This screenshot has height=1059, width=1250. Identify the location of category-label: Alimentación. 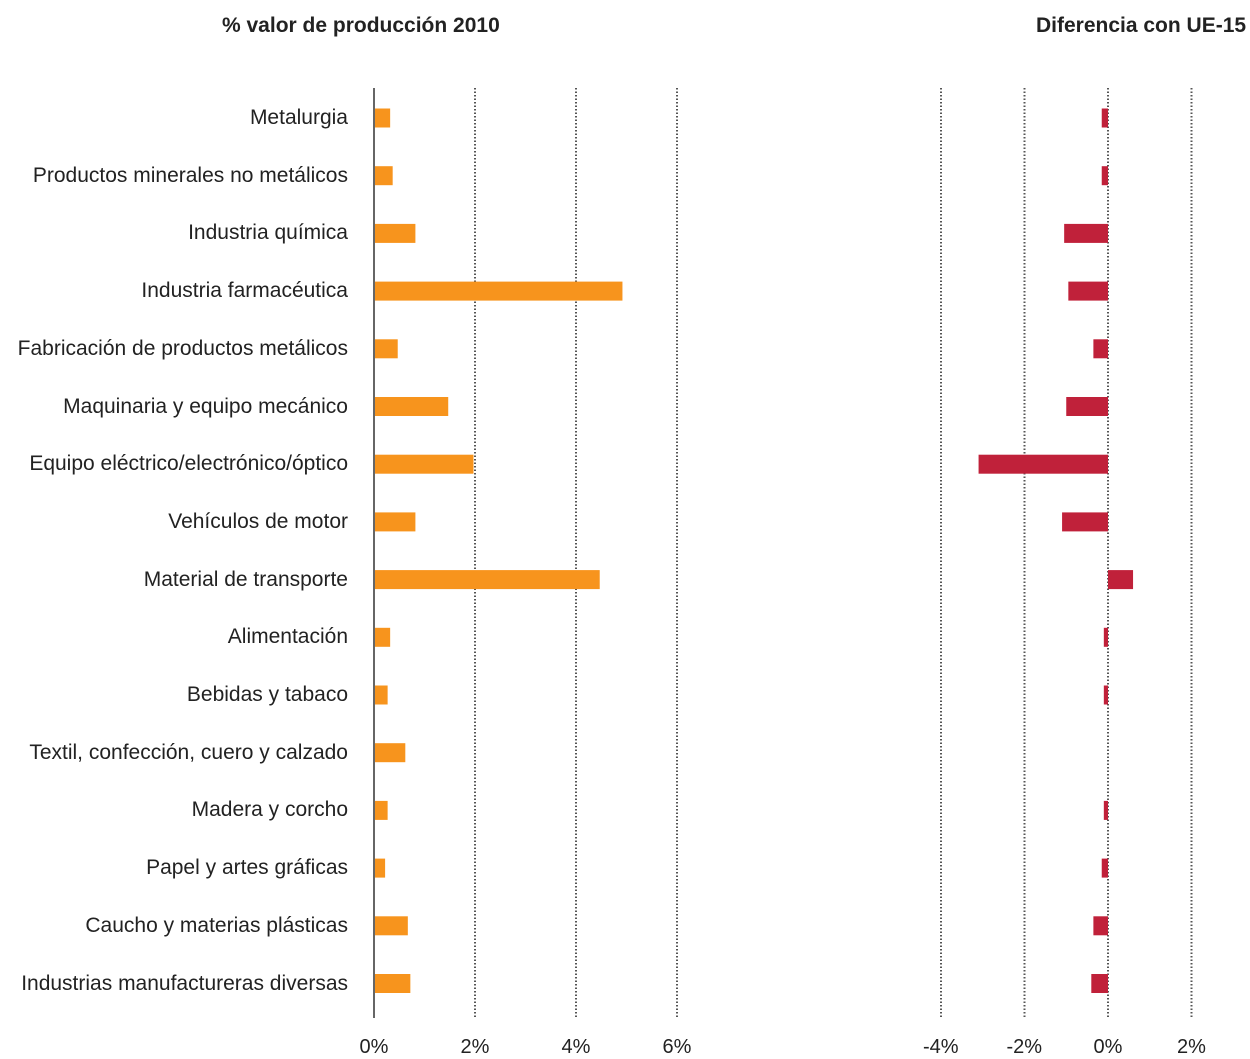
(287, 637).